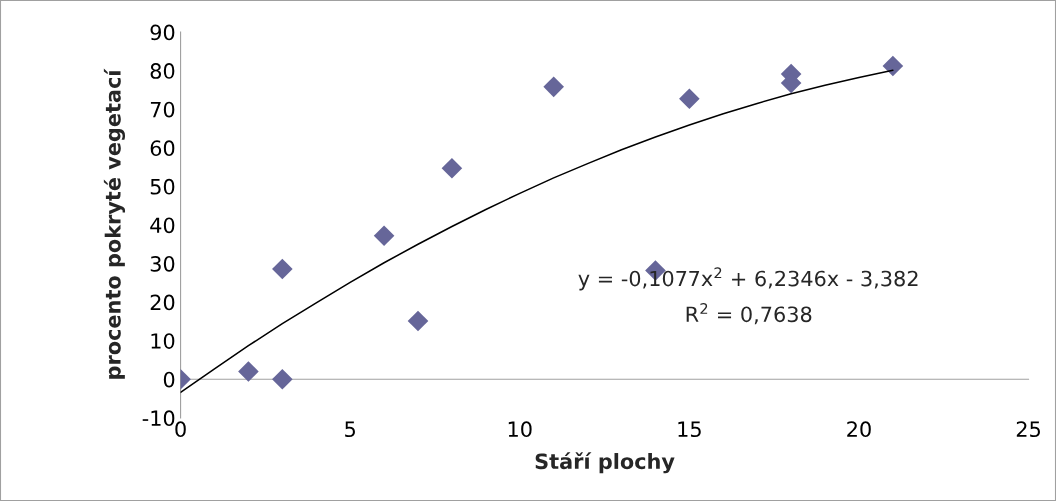  I want to click on y-tick-label: 80, so click(162, 71).